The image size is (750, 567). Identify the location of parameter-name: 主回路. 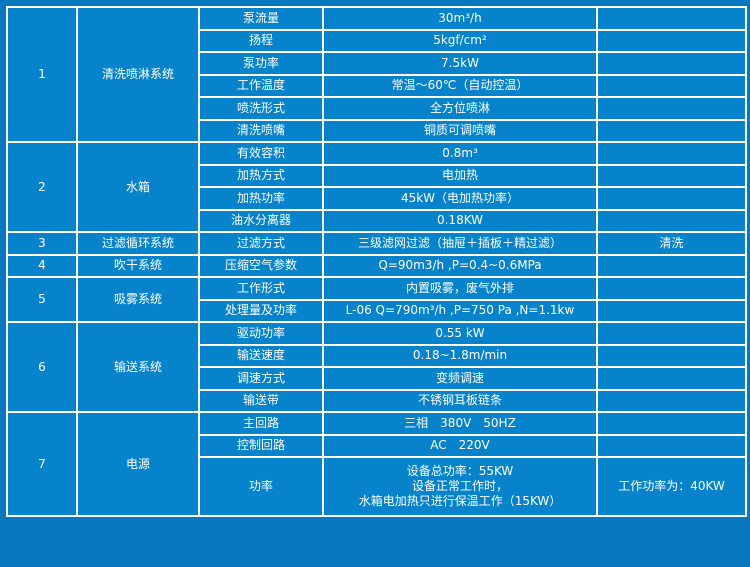
(261, 423).